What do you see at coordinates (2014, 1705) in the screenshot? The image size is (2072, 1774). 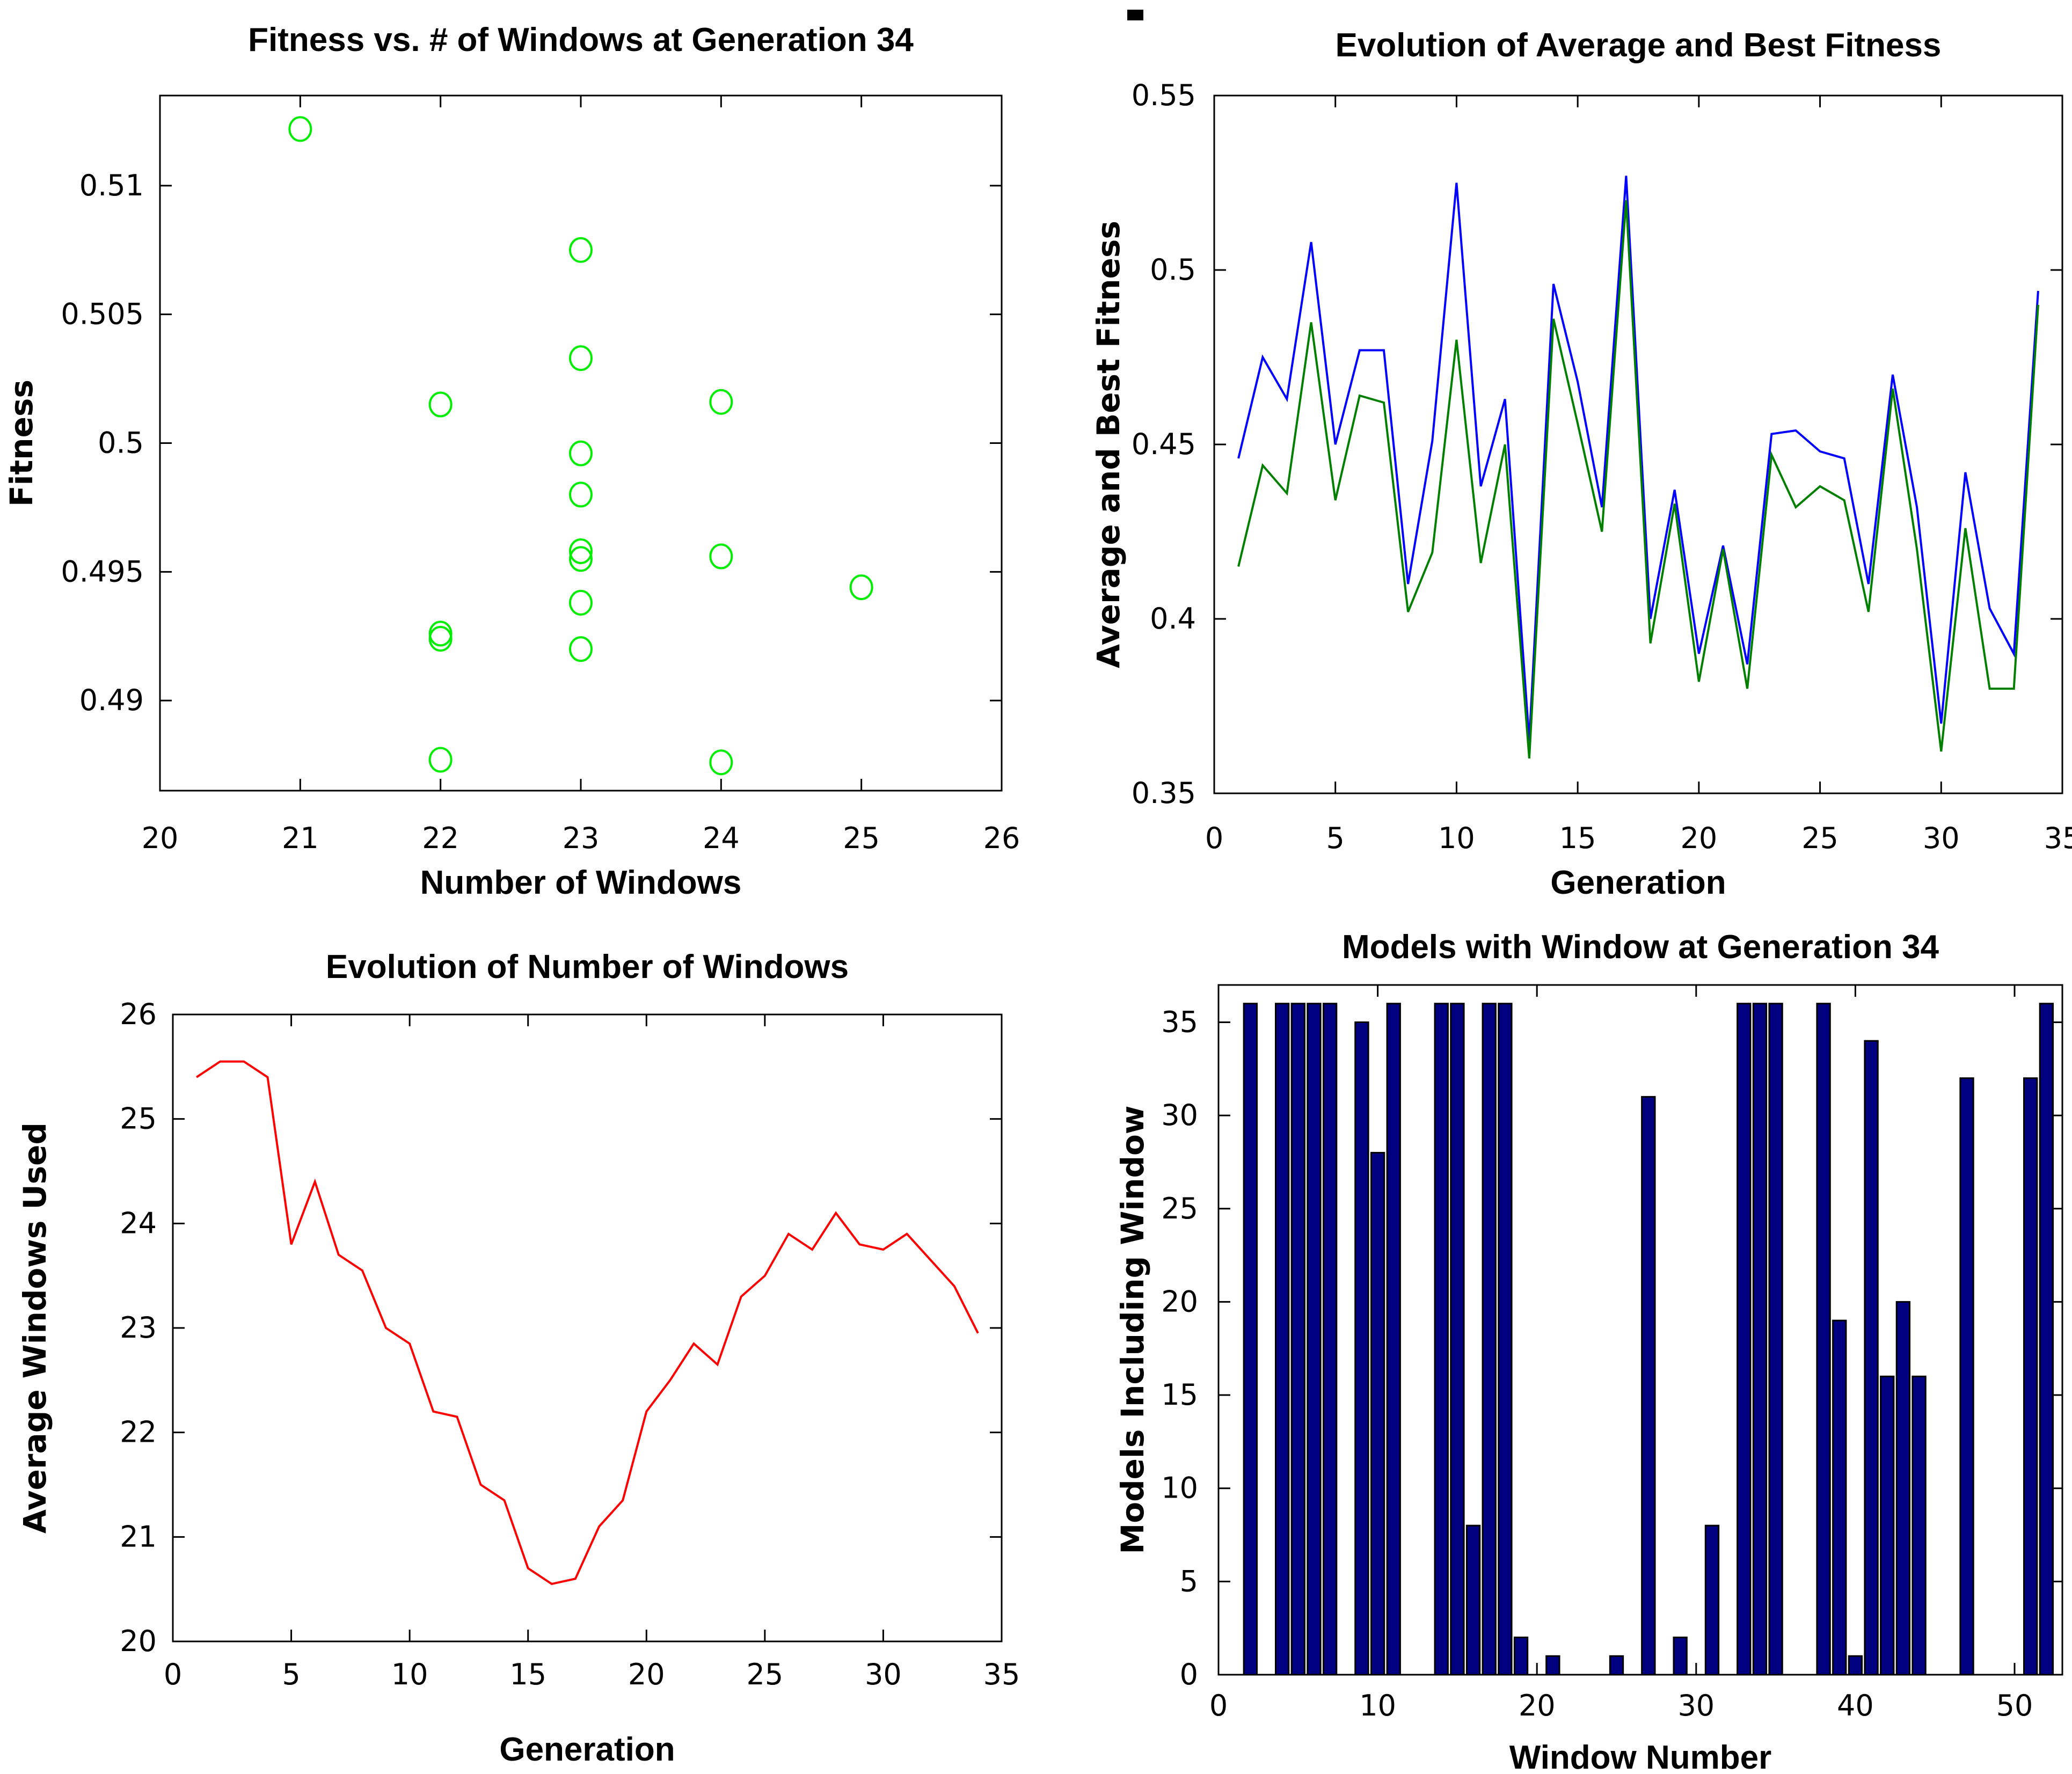 I see `x-tick-label: 50` at bounding box center [2014, 1705].